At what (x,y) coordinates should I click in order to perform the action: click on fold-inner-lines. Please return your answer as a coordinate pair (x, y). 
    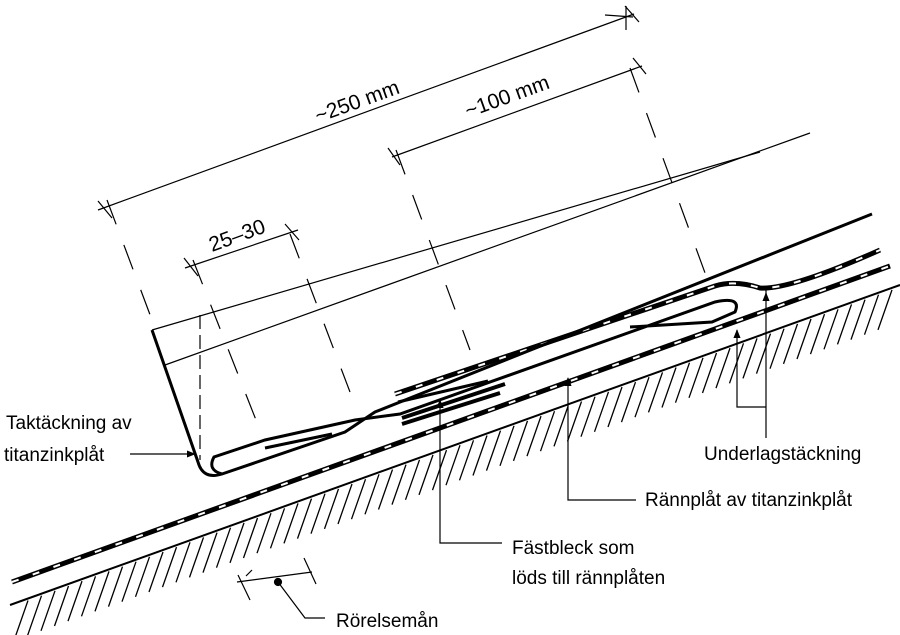
    Looking at the image, I should click on (376, 414).